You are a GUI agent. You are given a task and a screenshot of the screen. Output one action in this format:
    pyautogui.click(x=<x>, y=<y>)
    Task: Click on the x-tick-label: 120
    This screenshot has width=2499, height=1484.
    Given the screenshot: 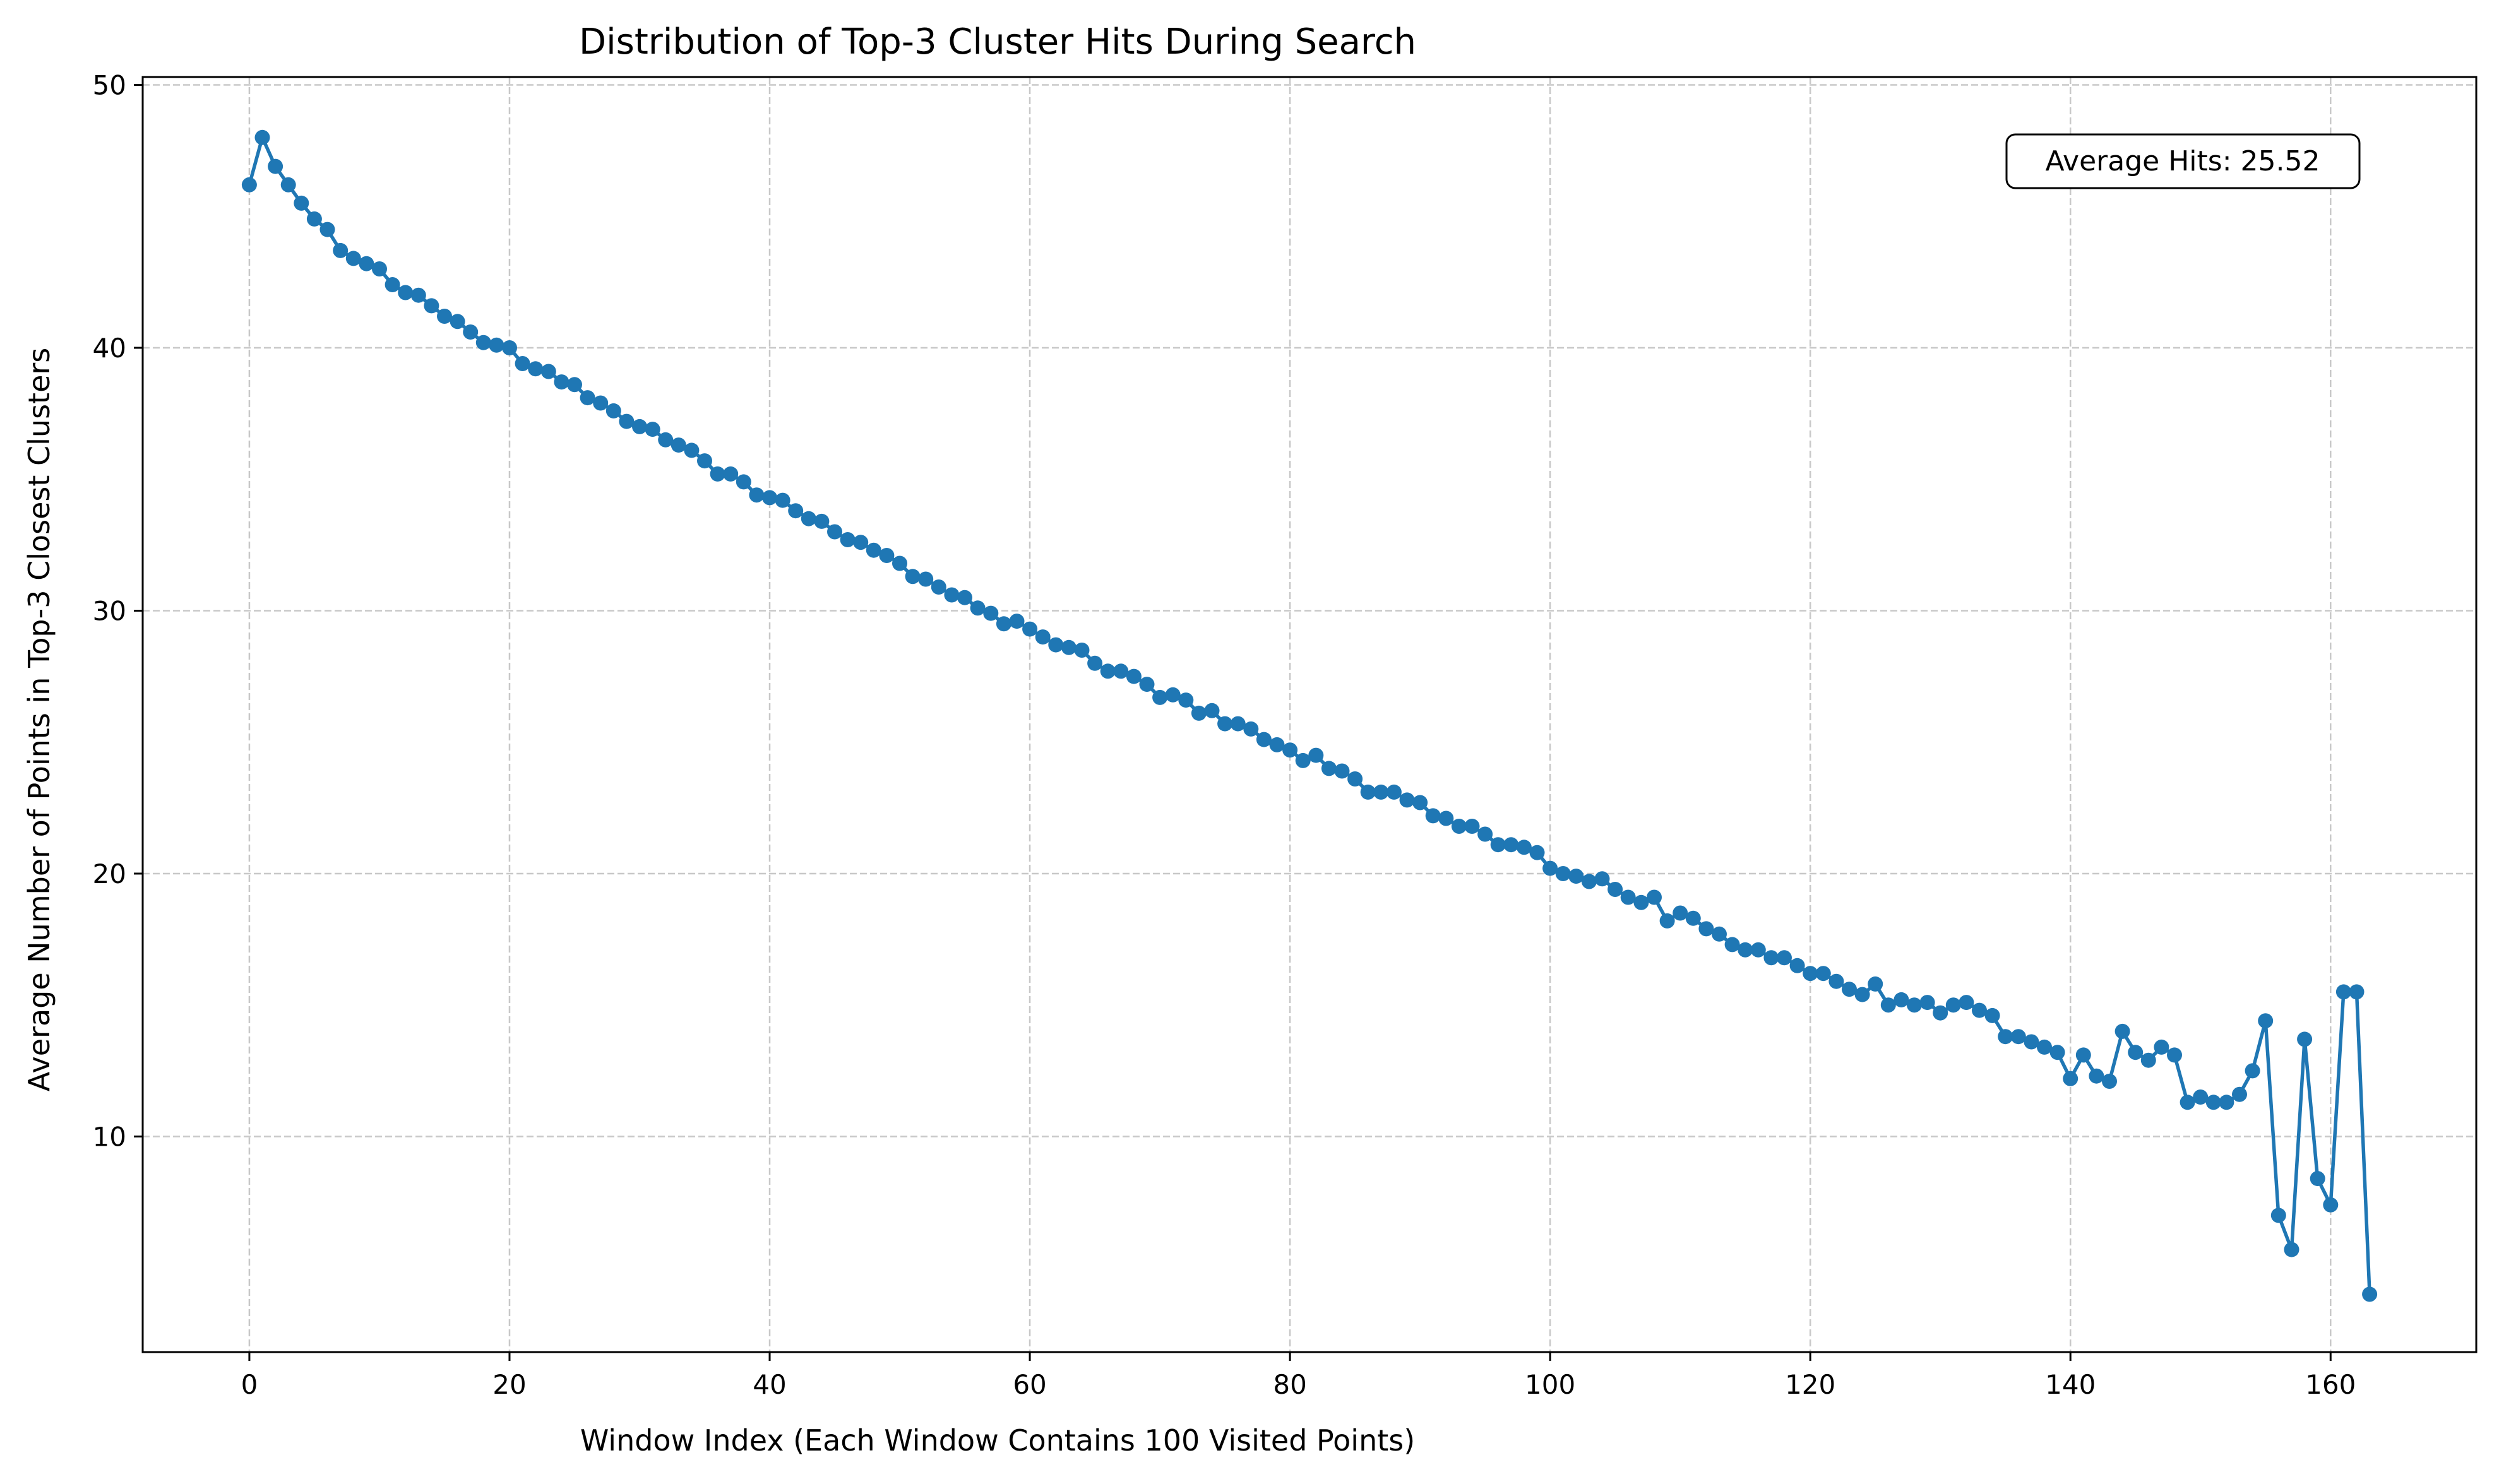 What is the action you would take?
    pyautogui.click(x=1810, y=1384)
    